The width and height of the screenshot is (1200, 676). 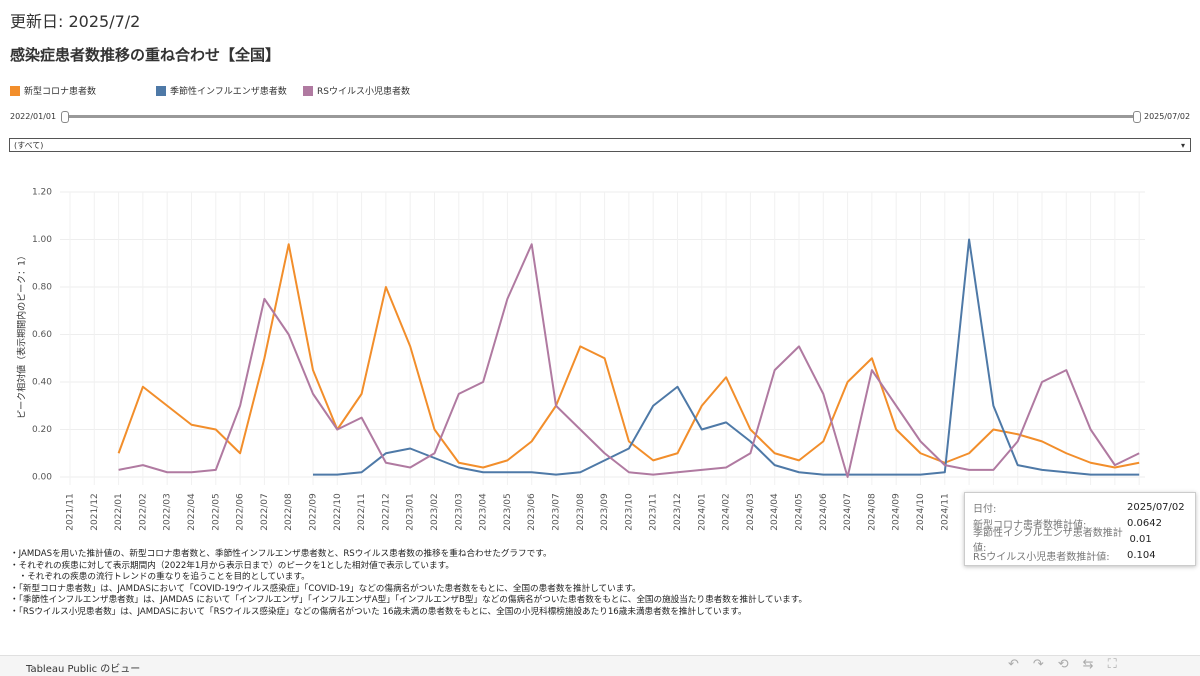 What do you see at coordinates (71, 511) in the screenshot?
I see `x-tick-label: 2021/11` at bounding box center [71, 511].